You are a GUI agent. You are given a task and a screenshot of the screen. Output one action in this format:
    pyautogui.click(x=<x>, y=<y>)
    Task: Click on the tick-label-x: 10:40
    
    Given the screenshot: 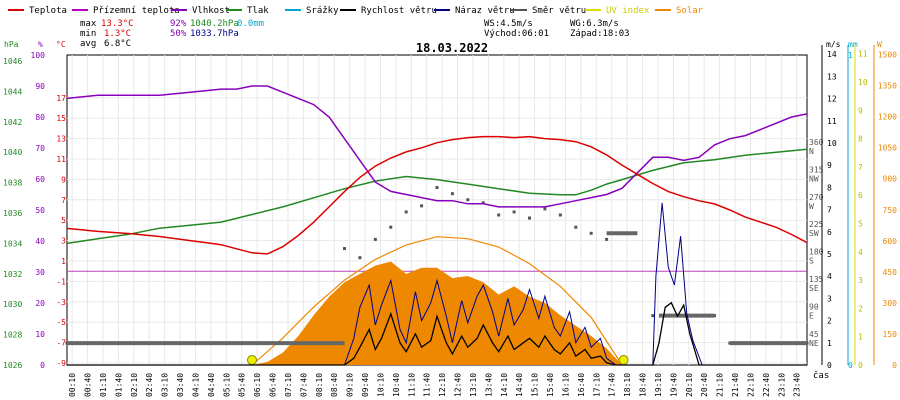 What is the action you would take?
    pyautogui.click(x=396, y=385)
    